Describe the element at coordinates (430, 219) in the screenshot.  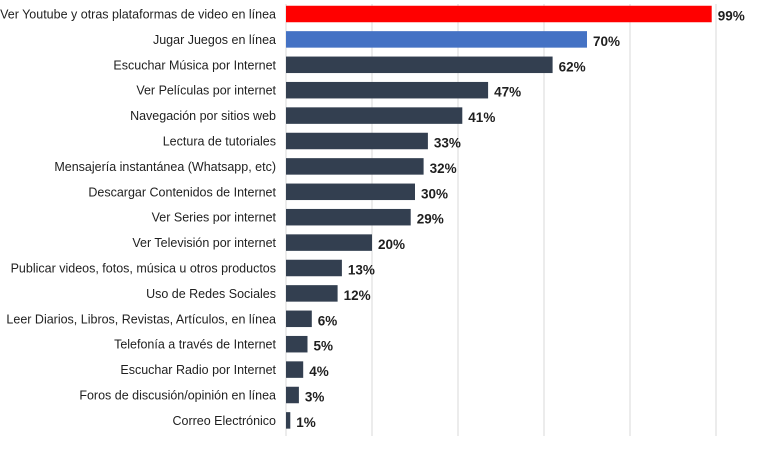
I see `value-label: 29%` at that location.